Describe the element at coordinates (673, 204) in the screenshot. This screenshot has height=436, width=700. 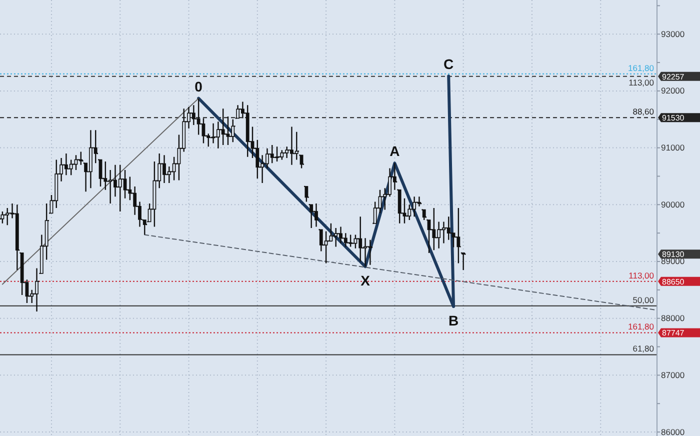
I see `y-tick-label: 90000` at that location.